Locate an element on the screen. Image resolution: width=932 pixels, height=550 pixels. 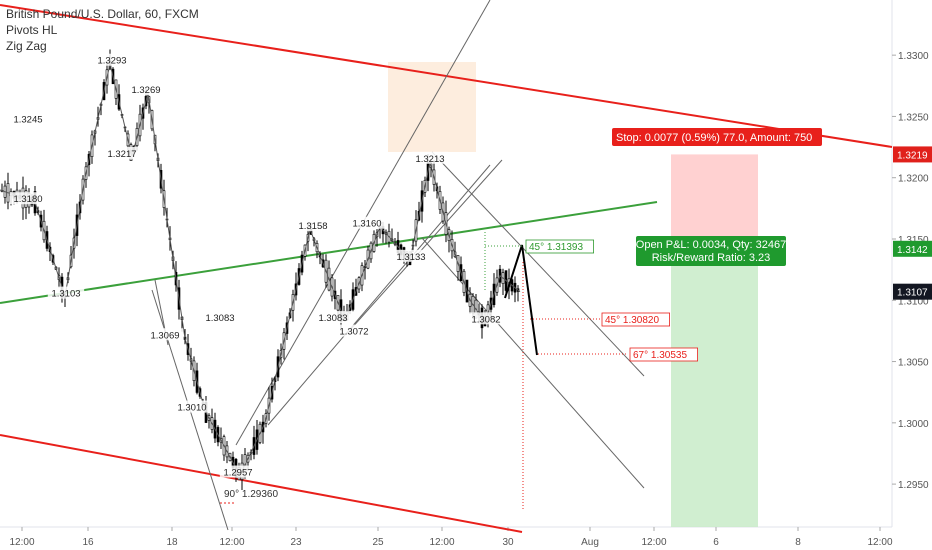
fib-label-4: 90° 1.29360 is located at coordinates (251, 494).